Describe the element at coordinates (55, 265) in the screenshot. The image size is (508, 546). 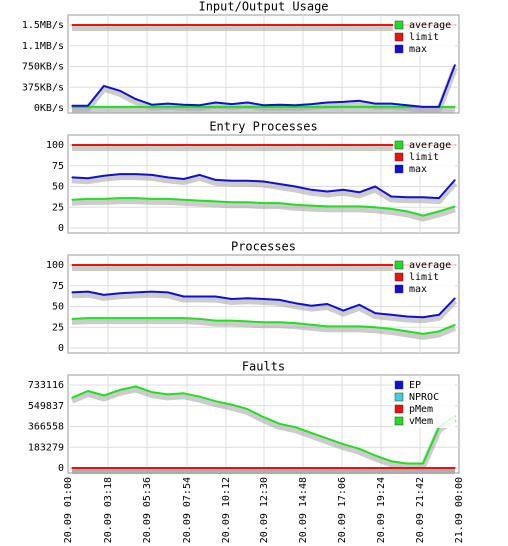
I see `y-tick-label: 100` at that location.